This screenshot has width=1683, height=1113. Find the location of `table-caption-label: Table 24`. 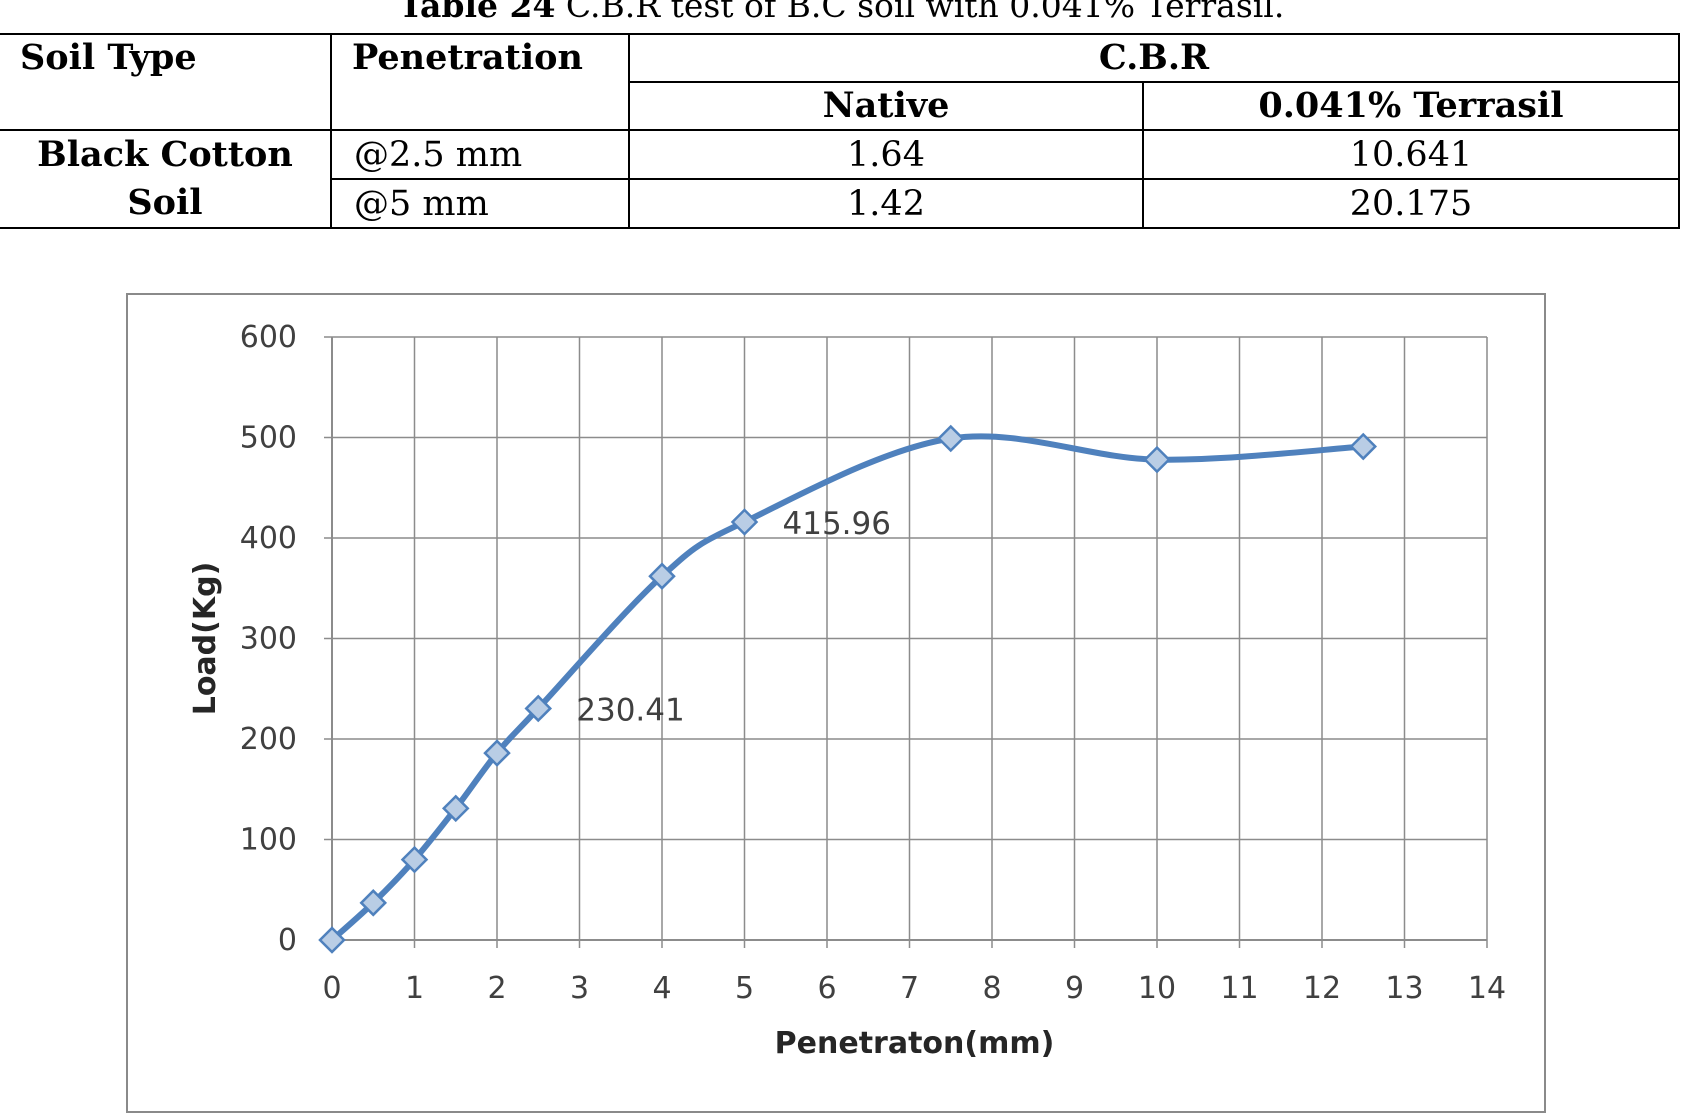

table-caption-label: Table 24 is located at coordinates (477, 12).